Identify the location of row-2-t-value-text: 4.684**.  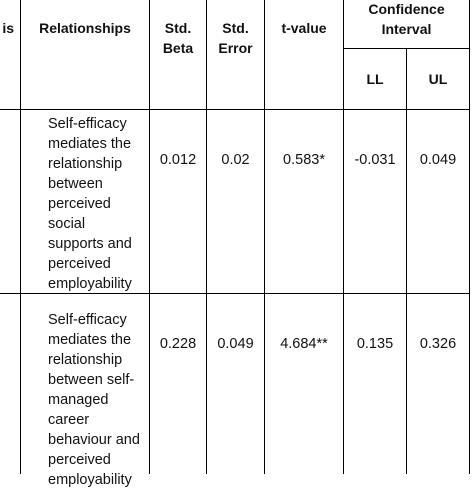
(304, 344).